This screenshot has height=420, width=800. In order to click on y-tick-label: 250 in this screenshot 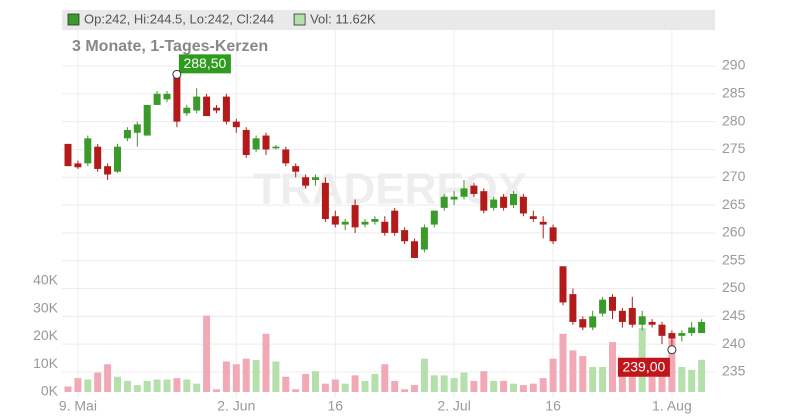, I will do `click(734, 287)`.